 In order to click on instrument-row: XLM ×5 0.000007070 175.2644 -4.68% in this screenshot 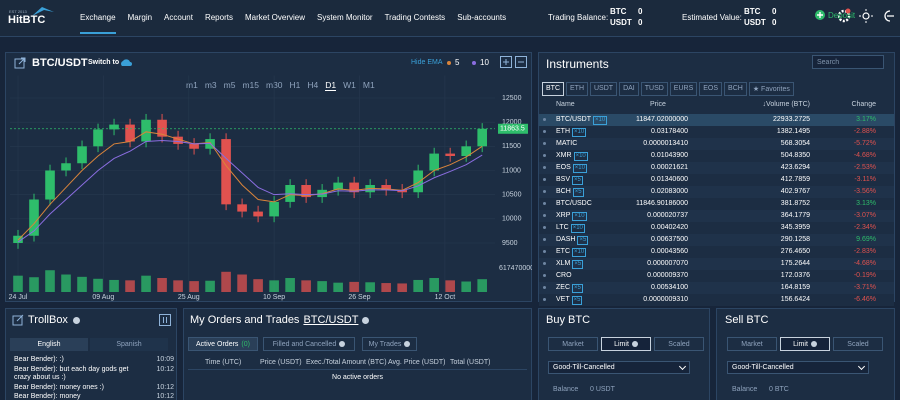, I will do `click(716, 264)`.